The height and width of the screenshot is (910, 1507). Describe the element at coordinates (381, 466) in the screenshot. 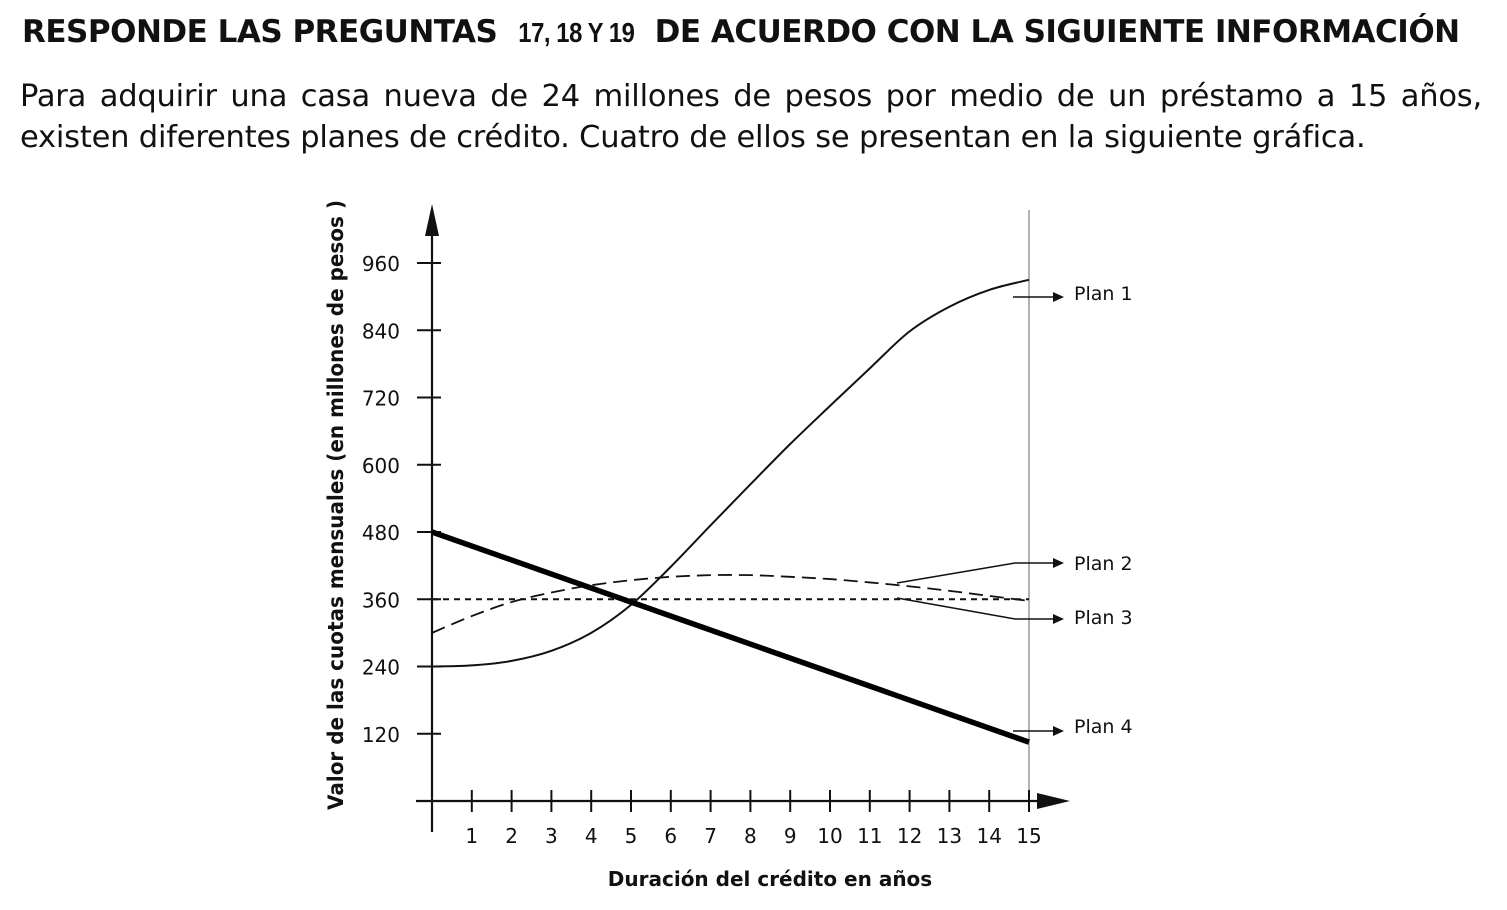

I see `y-tick-label-600: 600` at that location.